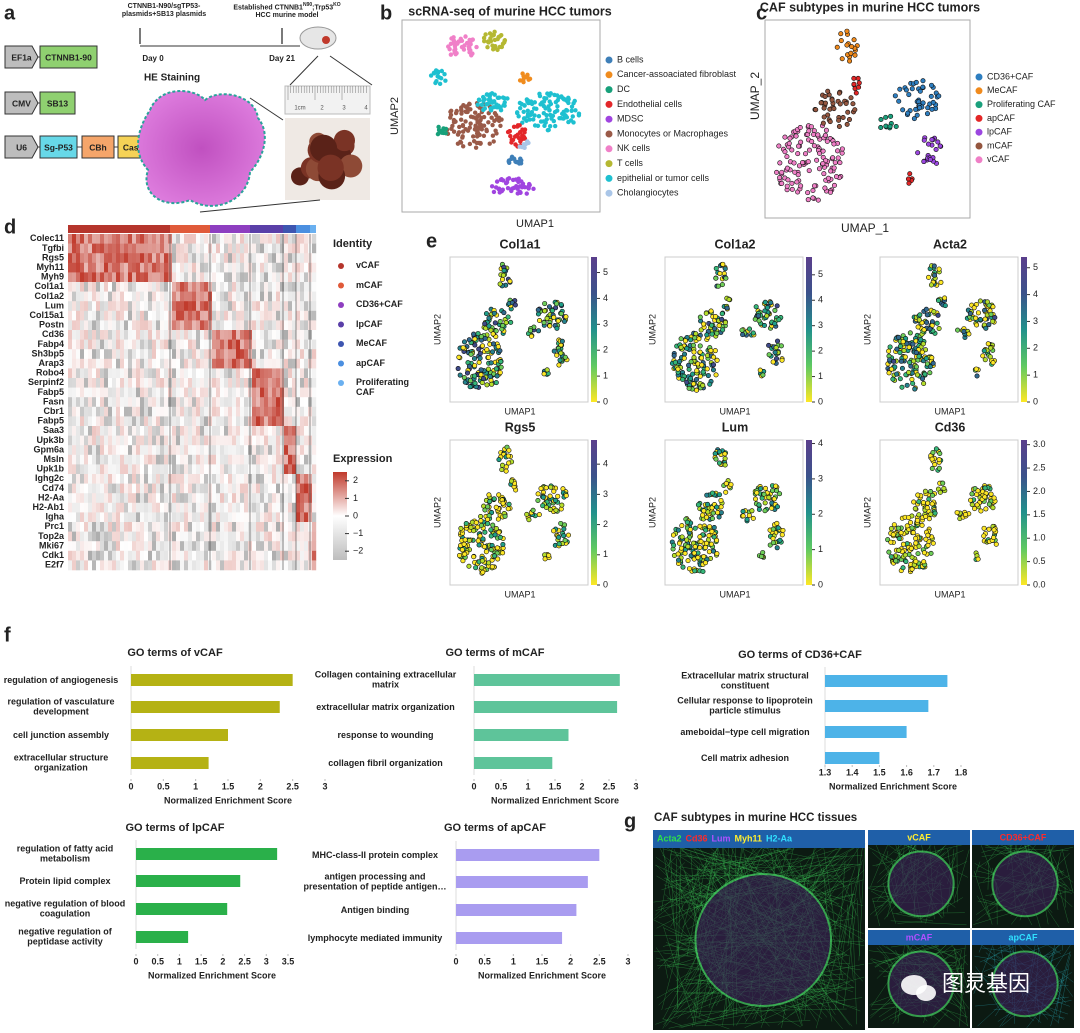 The height and width of the screenshot is (1033, 1080). What do you see at coordinates (21, 147) in the screenshot?
I see `construct-label: U6` at bounding box center [21, 147].